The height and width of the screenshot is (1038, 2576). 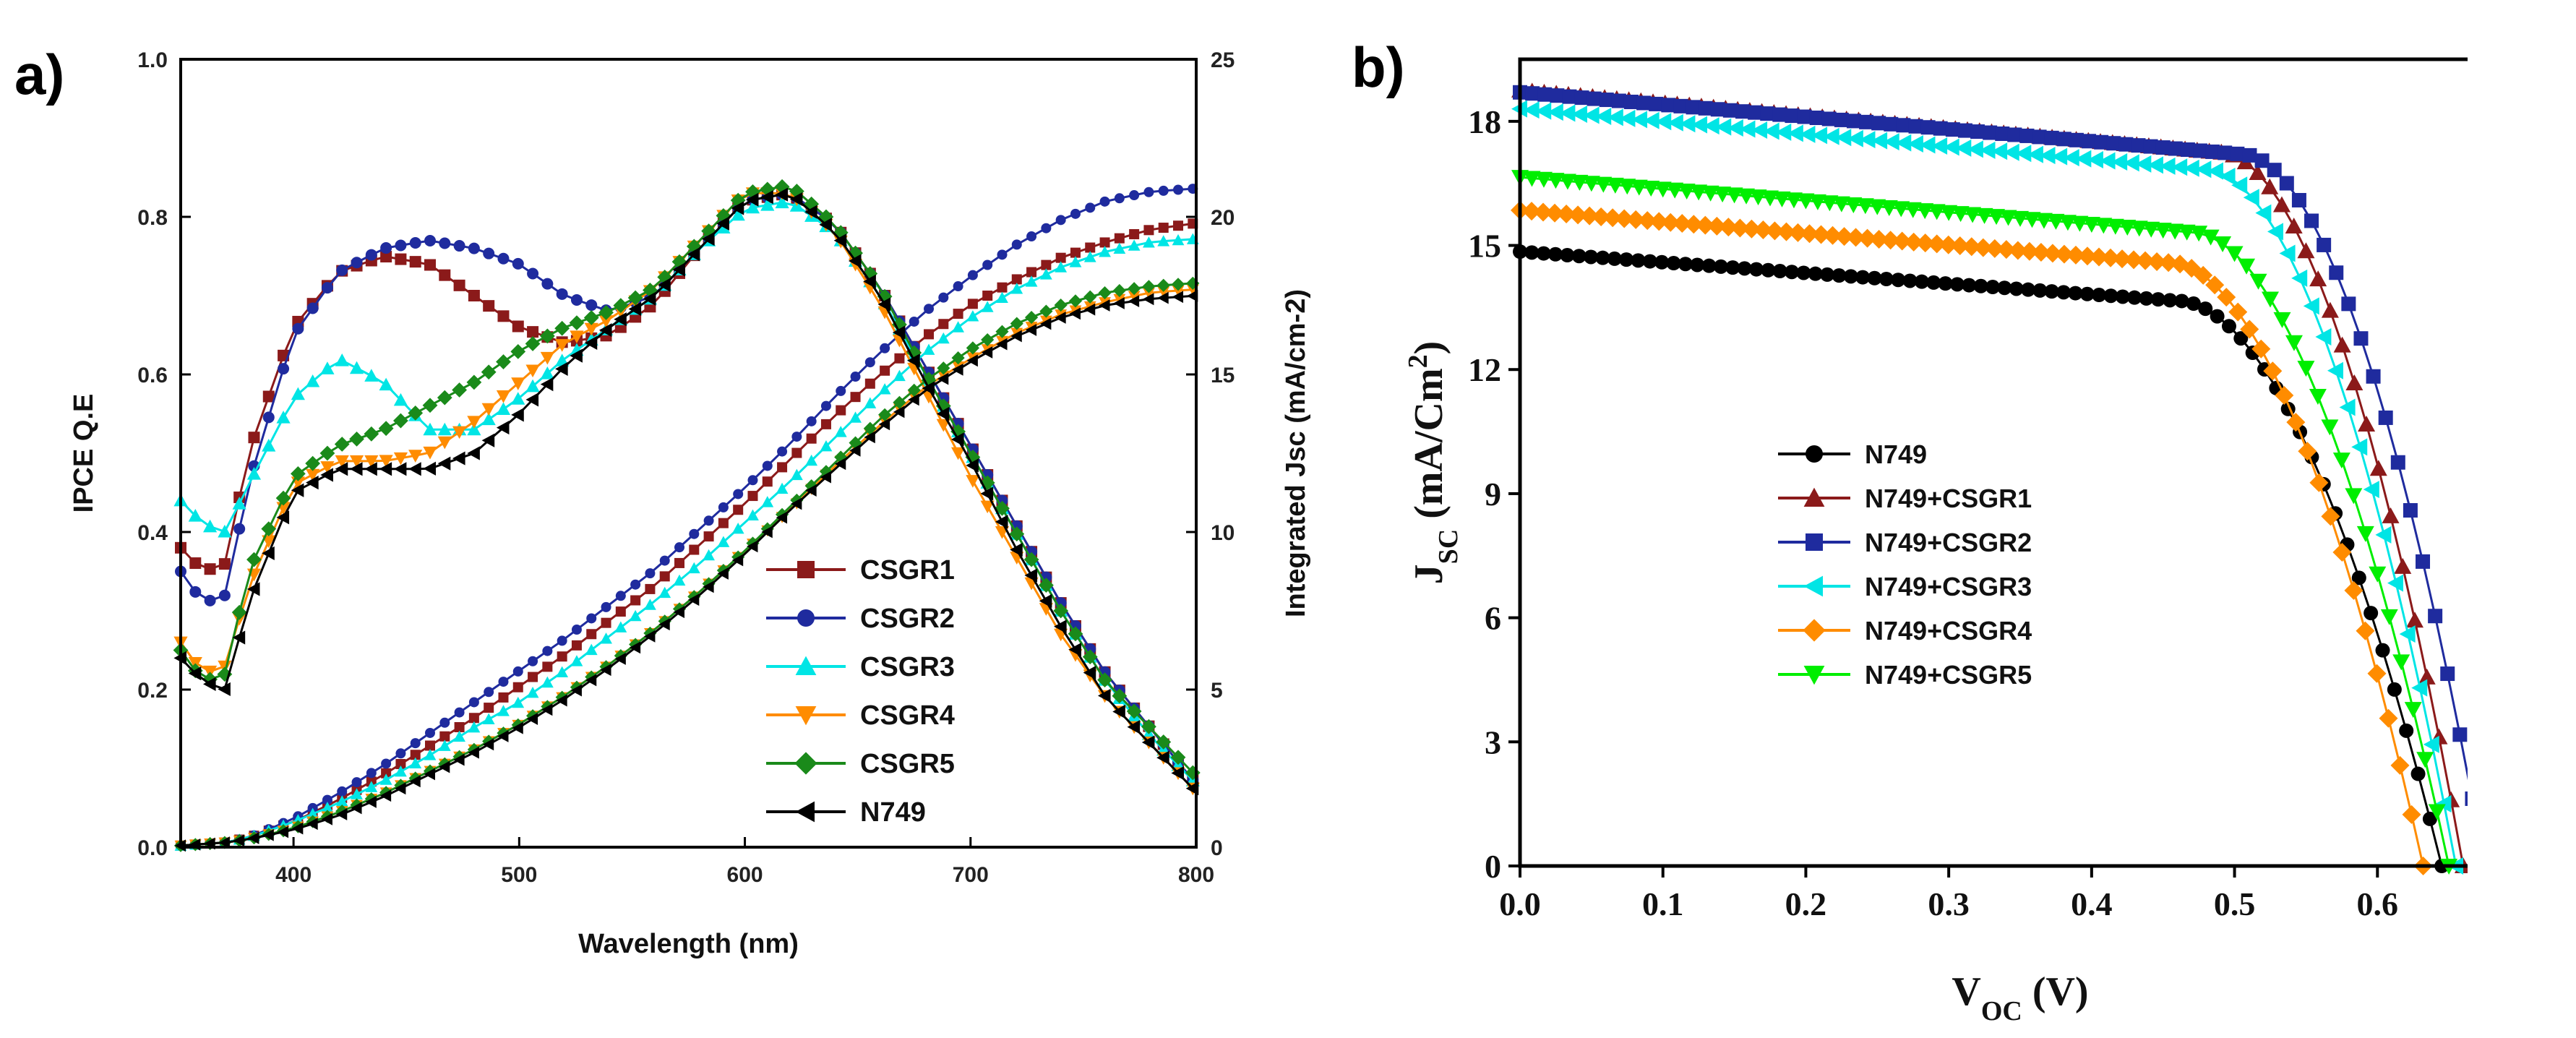 What do you see at coordinates (1223, 533) in the screenshot?
I see `y-right-tick-label: 10` at bounding box center [1223, 533].